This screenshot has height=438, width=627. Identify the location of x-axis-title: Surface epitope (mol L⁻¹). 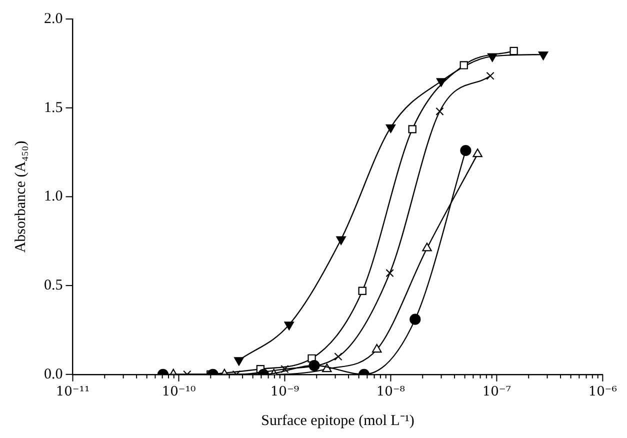
(337, 420).